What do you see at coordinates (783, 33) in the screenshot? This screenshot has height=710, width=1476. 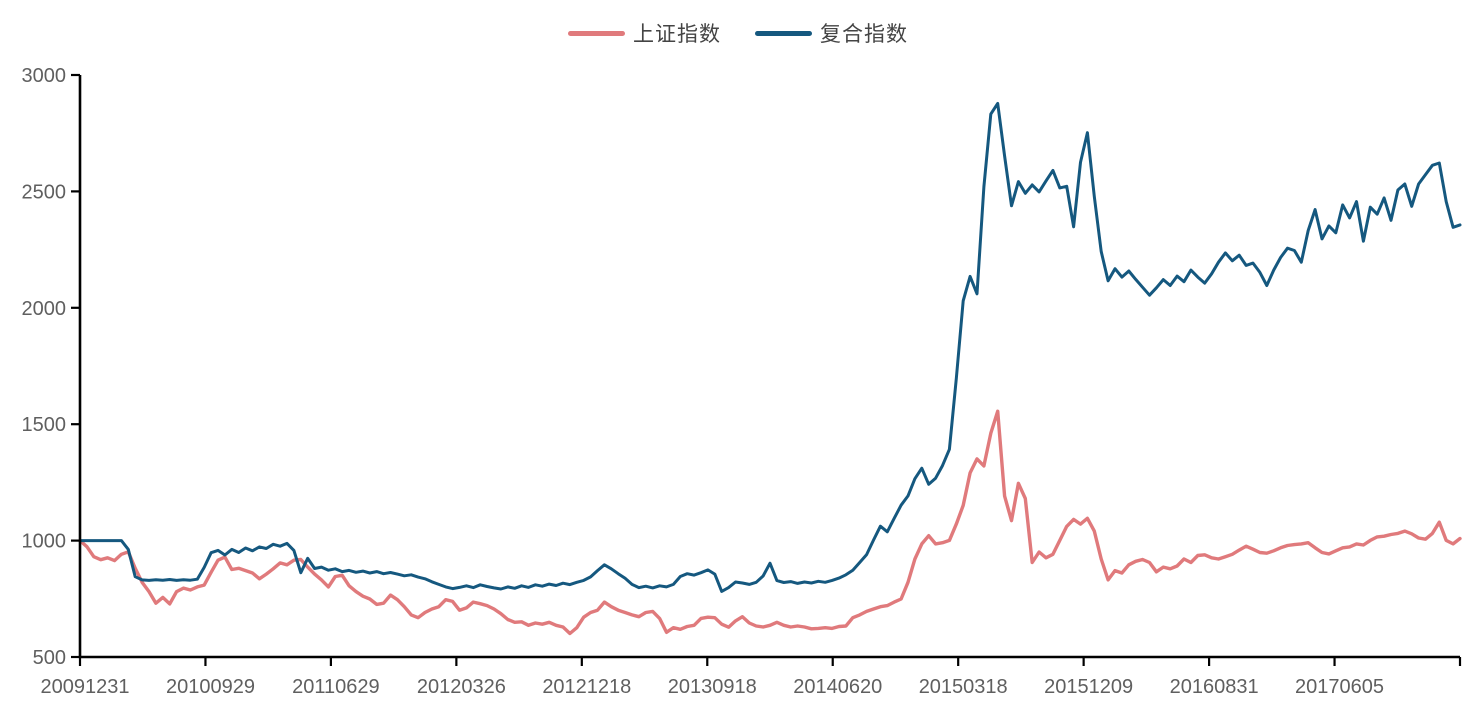 I see `composite-index-line-swatch-icon` at bounding box center [783, 33].